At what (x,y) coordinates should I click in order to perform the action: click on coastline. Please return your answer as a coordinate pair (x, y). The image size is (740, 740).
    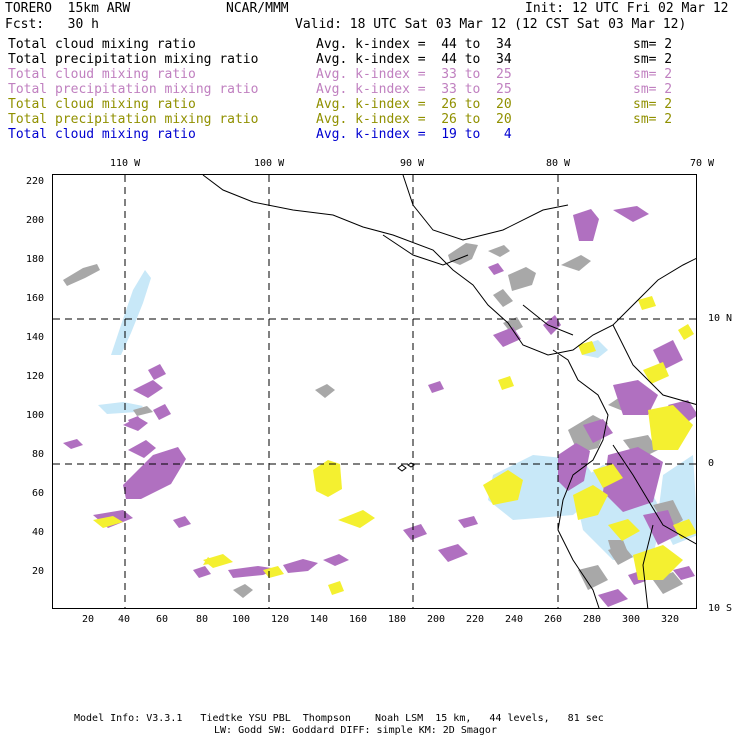
    Looking at the image, I should click on (580, 478).